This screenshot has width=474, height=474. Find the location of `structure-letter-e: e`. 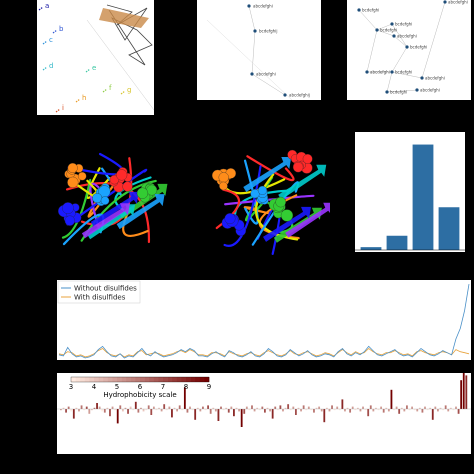

structure-letter-e: e is located at coordinates (94, 68).